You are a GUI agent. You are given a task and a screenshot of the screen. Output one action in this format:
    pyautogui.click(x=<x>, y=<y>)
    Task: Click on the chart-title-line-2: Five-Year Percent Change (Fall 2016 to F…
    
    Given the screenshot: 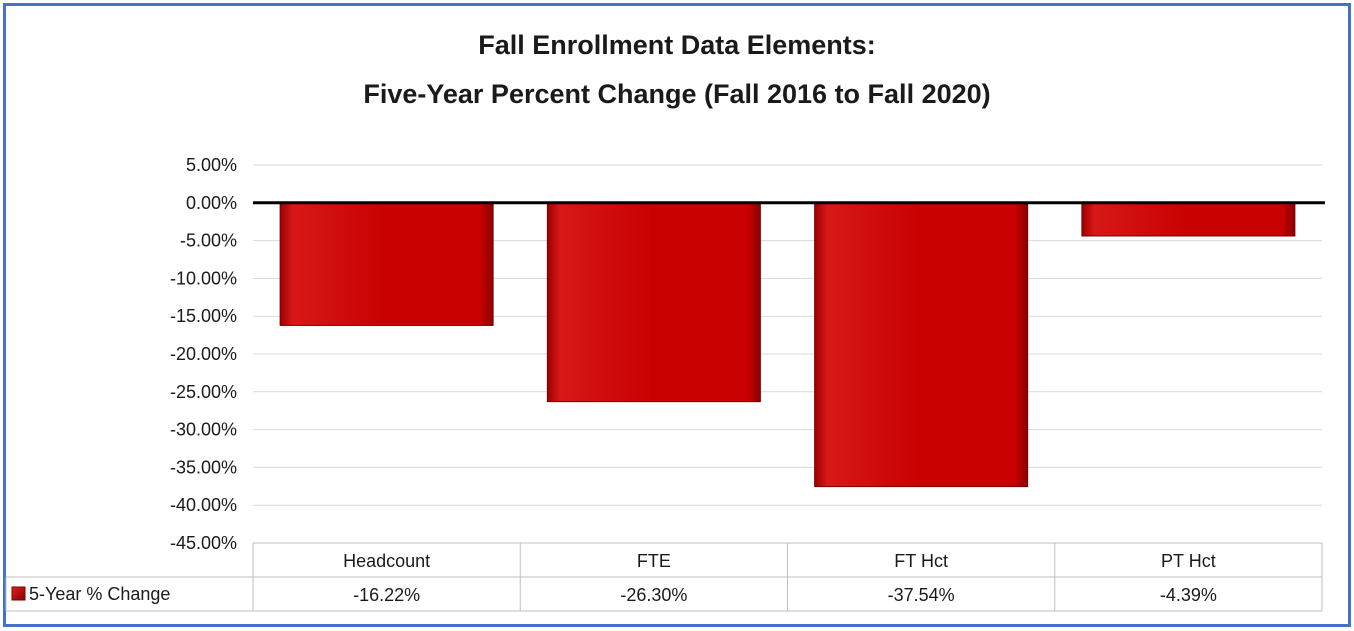 What is the action you would take?
    pyautogui.click(x=677, y=94)
    